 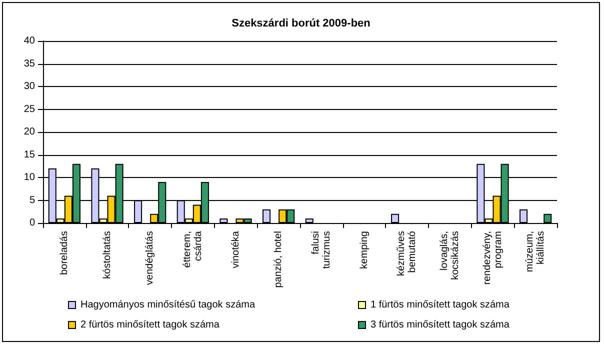 What do you see at coordinates (32, 200) in the screenshot?
I see `y-tick-label: 5` at bounding box center [32, 200].